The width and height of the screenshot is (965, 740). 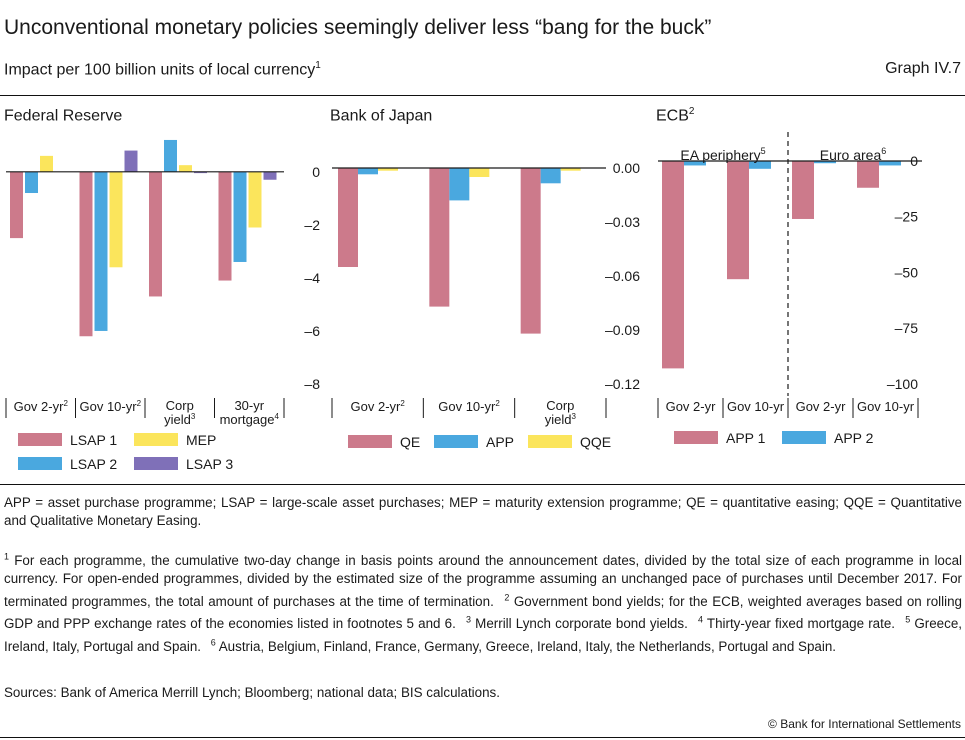 What do you see at coordinates (312, 384) in the screenshot?
I see `y-tick-label: –8` at bounding box center [312, 384].